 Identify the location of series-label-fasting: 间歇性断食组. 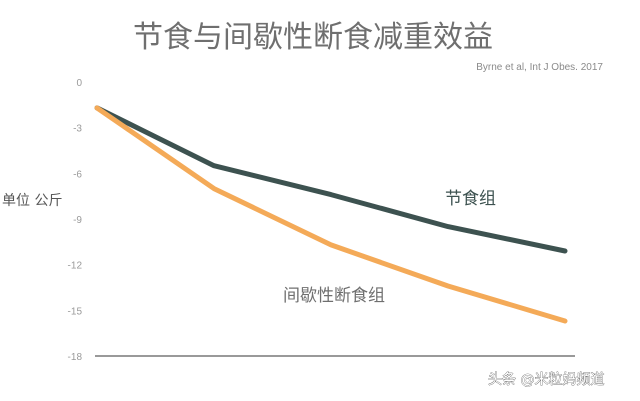
(334, 296).